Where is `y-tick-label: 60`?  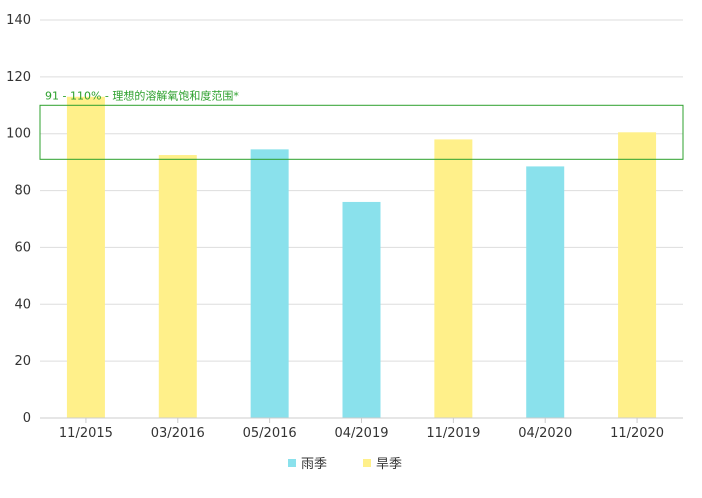
y-tick-label: 60 is located at coordinates (22, 247).